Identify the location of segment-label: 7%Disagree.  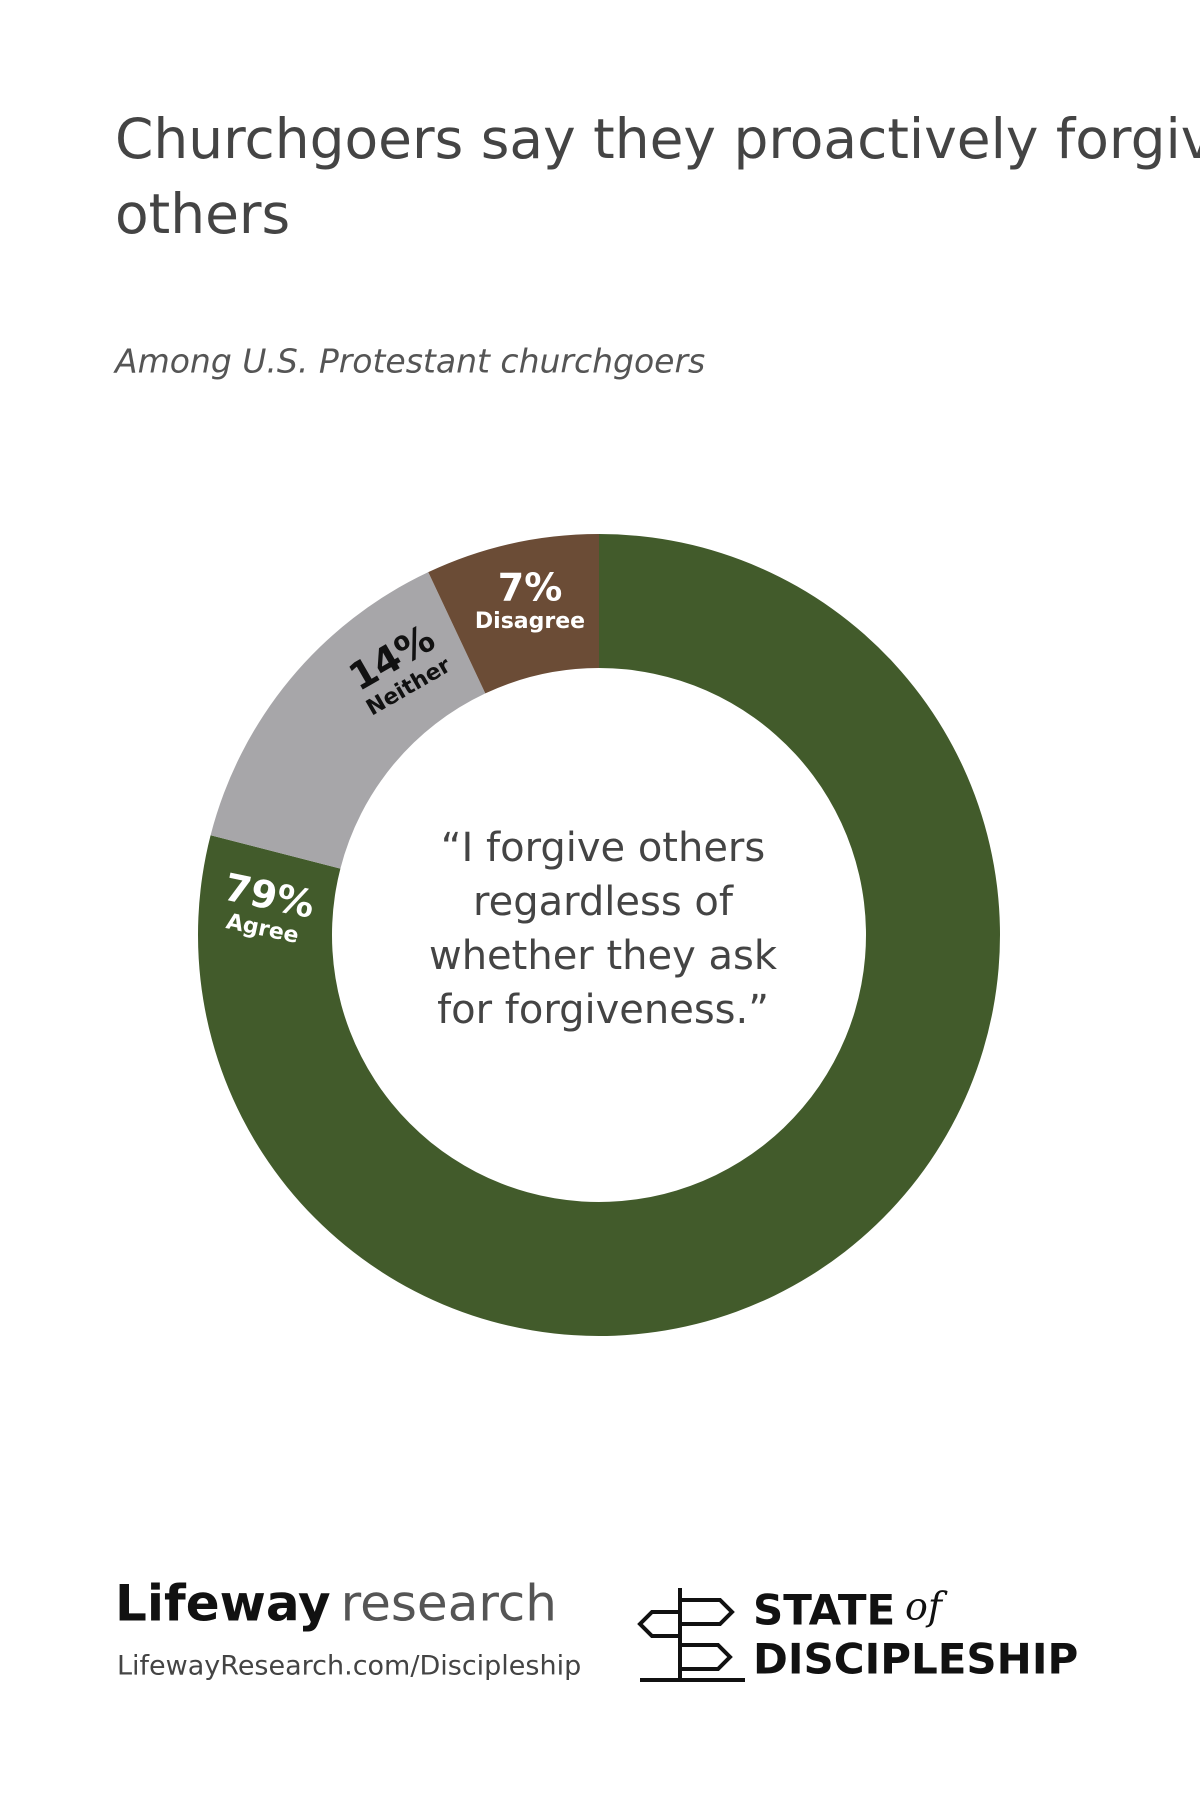
(530, 600).